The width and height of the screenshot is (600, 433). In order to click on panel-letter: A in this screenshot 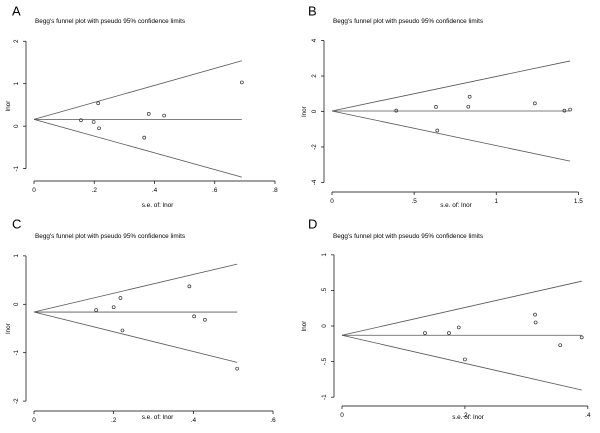, I will do `click(16, 10)`.